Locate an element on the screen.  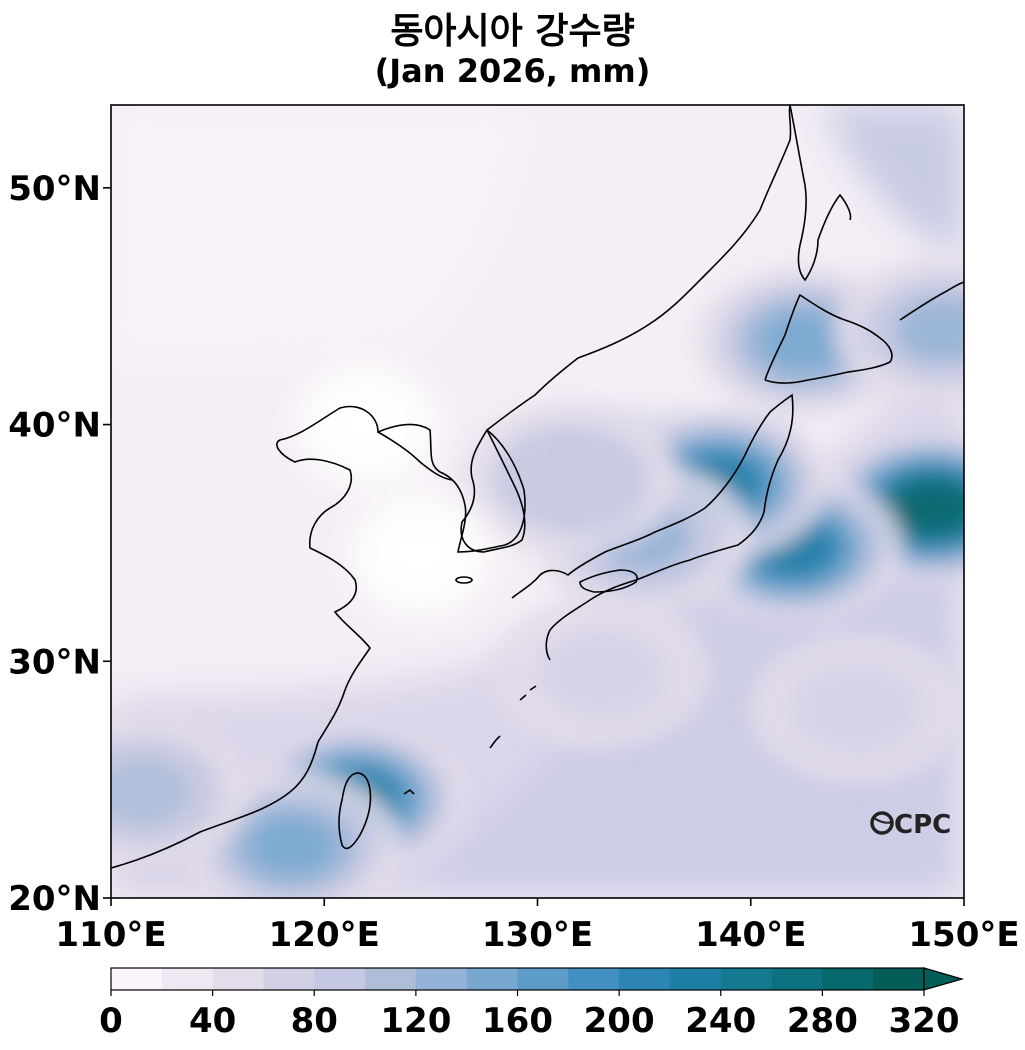
x-tick-label: 120°E is located at coordinates (324, 935).